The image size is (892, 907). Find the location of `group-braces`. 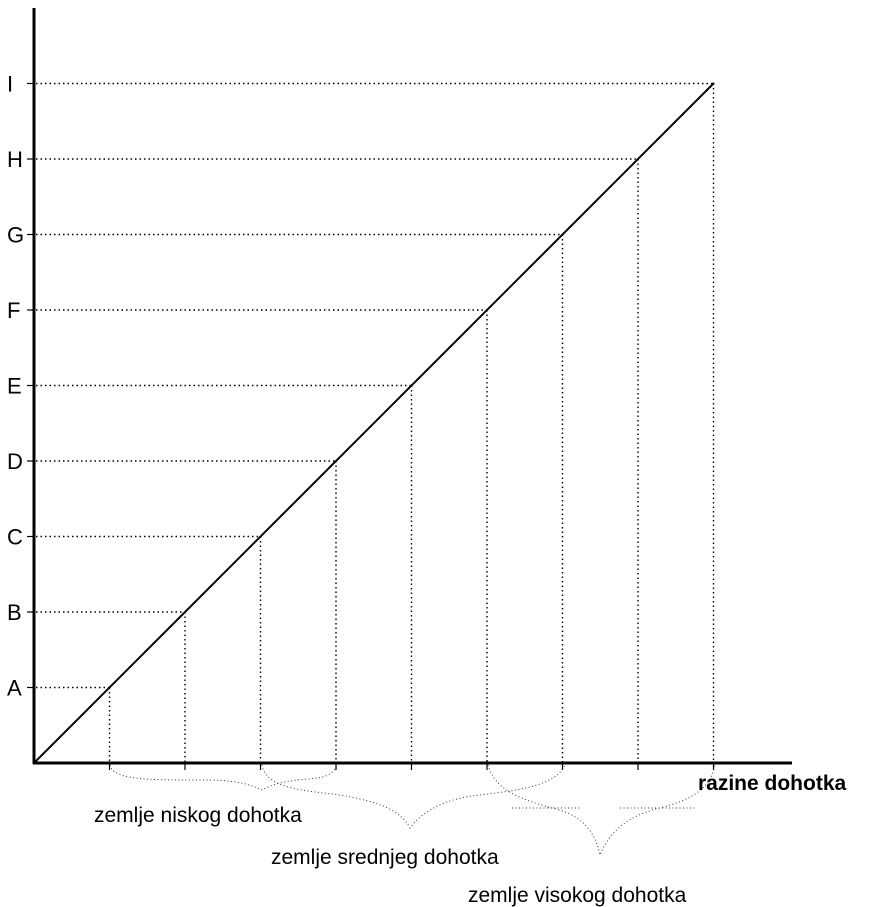

group-braces is located at coordinates (412, 810).